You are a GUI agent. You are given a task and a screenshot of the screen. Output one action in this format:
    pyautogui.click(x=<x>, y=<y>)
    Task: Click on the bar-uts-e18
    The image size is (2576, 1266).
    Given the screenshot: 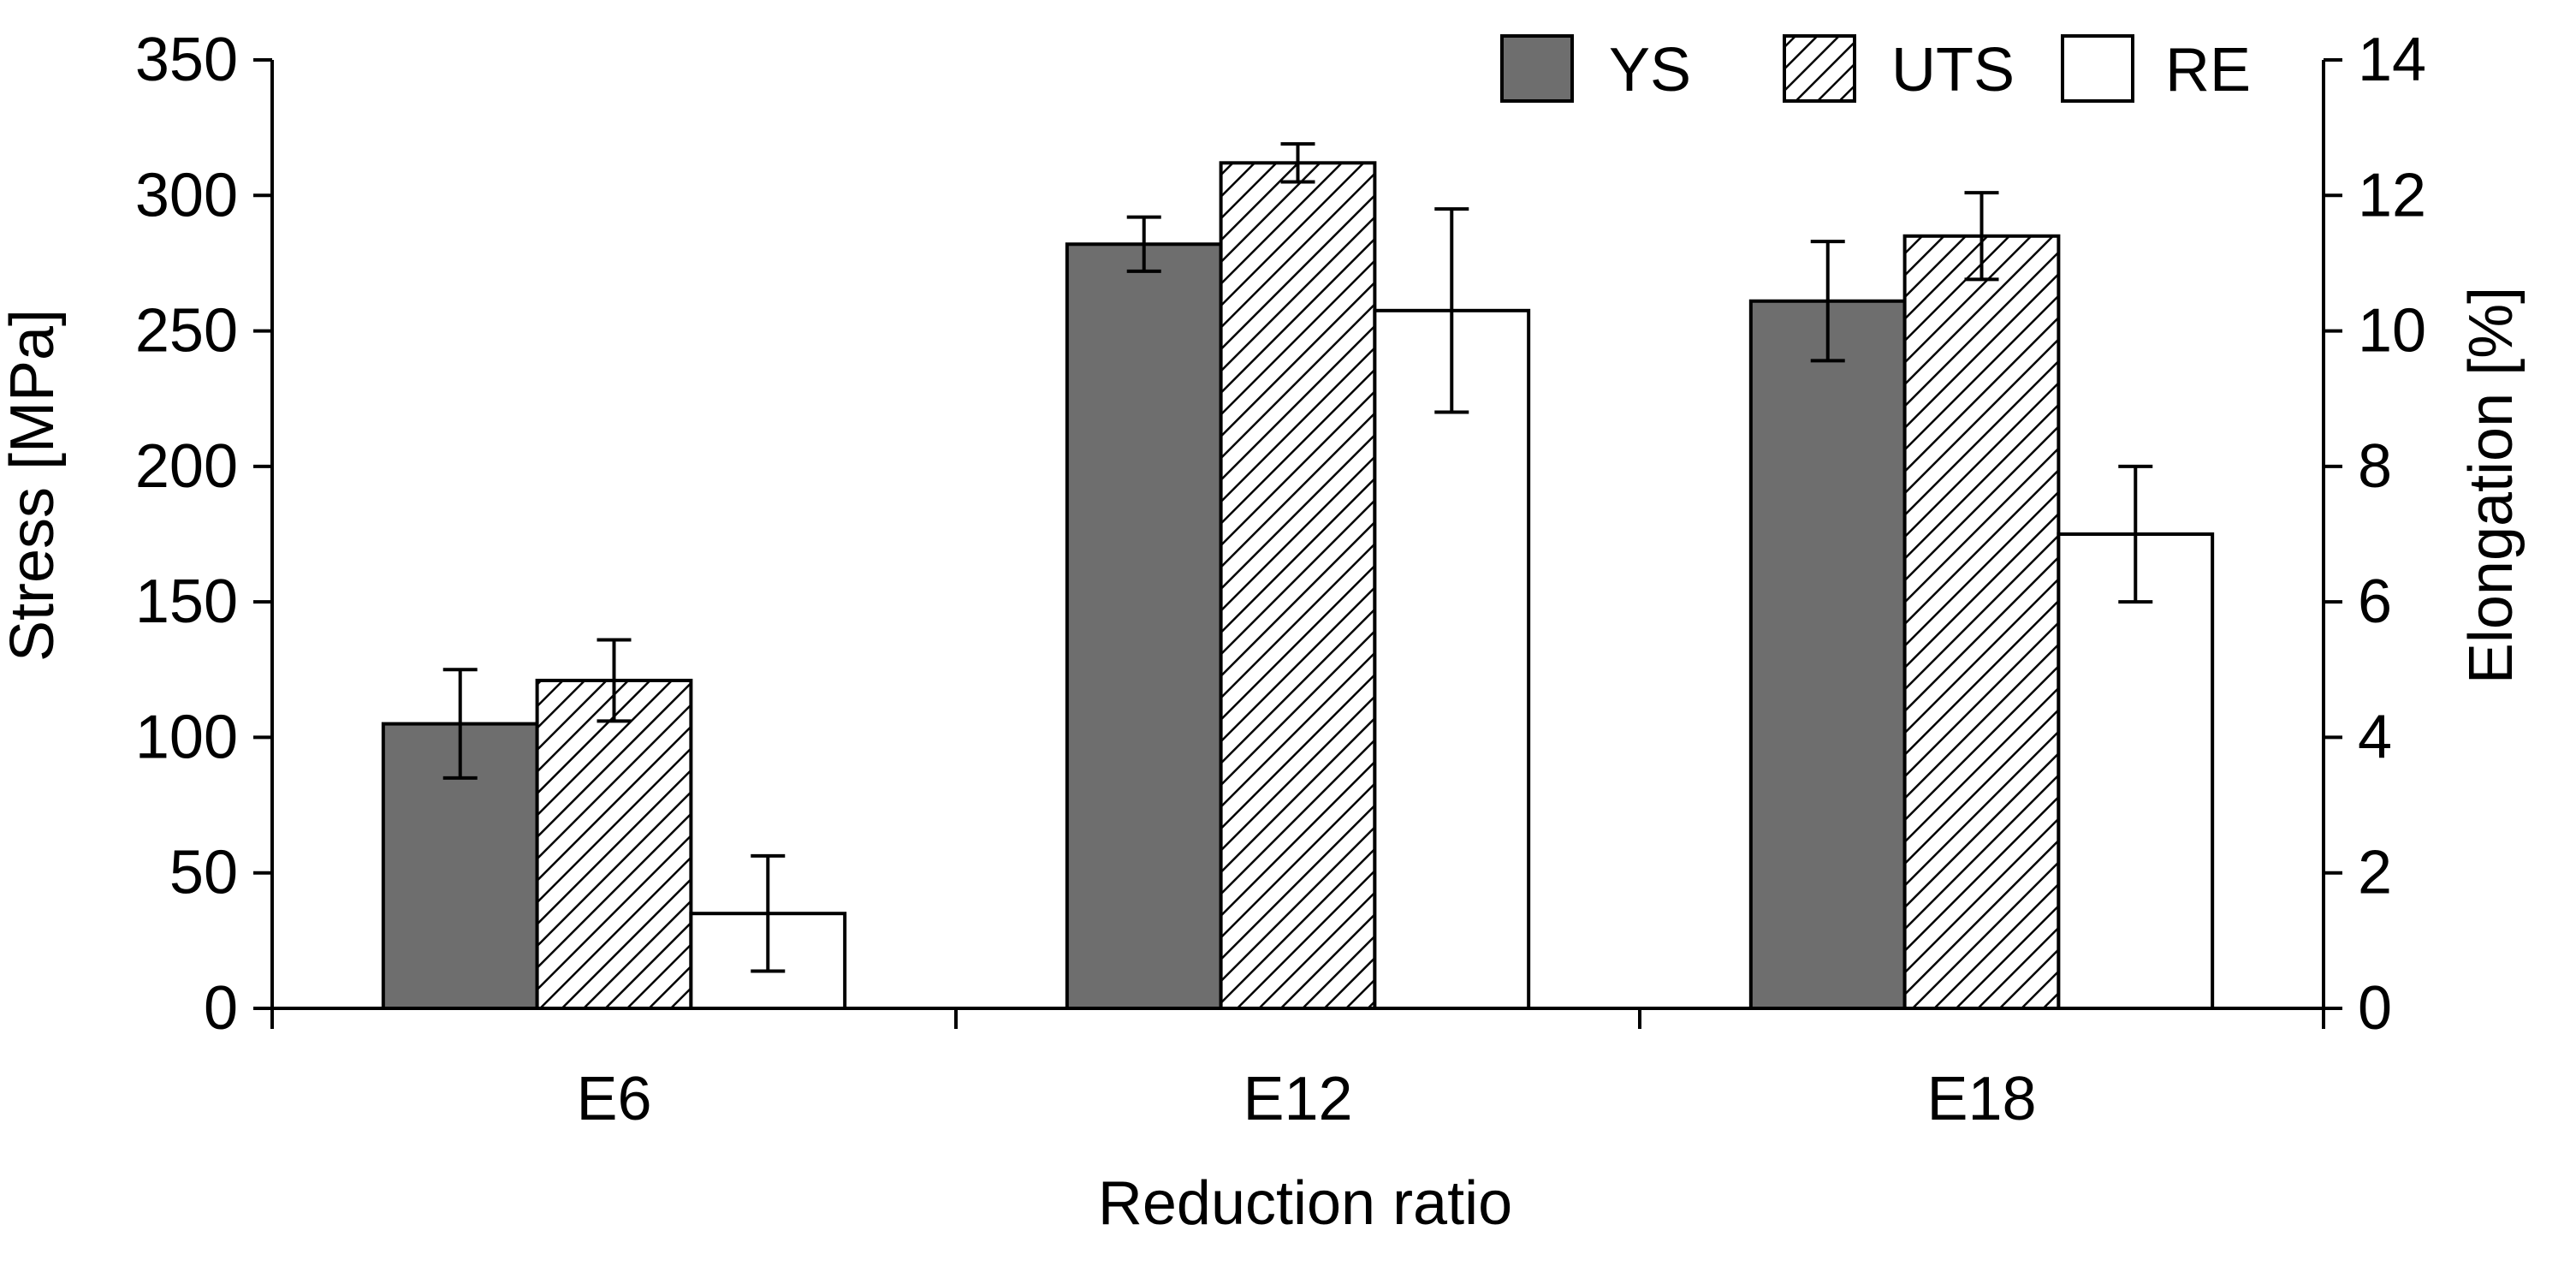 What is the action you would take?
    pyautogui.click(x=1981, y=622)
    